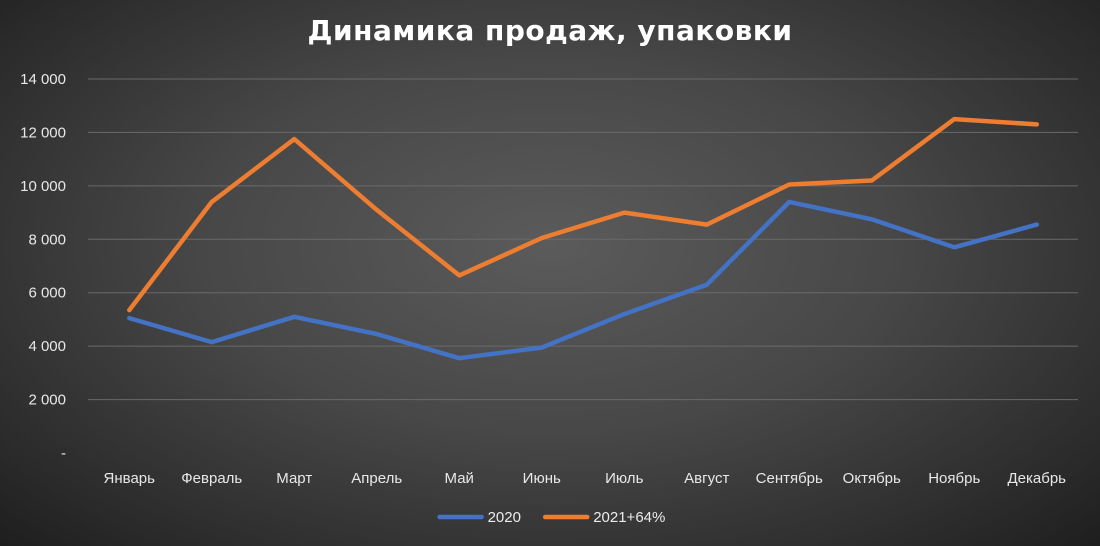  I want to click on y-tick-label: 6 000, so click(47, 293).